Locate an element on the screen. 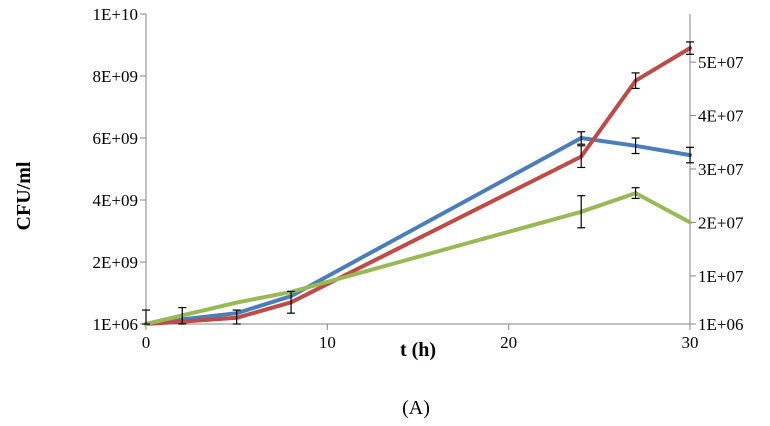 This screenshot has width=770, height=426. x-tick-label: 20 is located at coordinates (508, 342).